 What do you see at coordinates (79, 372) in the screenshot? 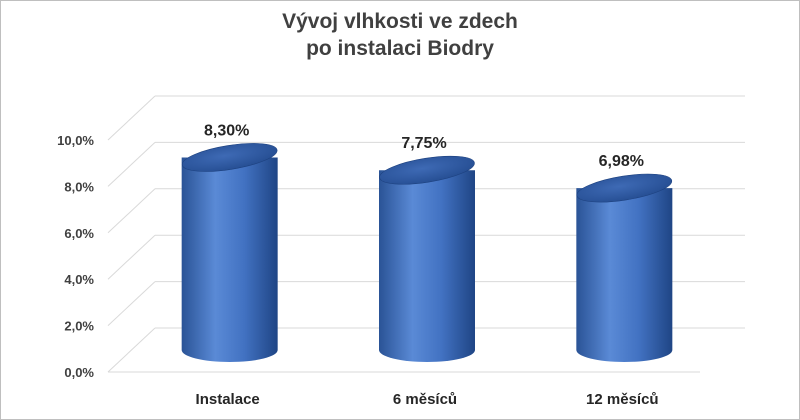
I see `y-tick-label: 0,0%` at bounding box center [79, 372].